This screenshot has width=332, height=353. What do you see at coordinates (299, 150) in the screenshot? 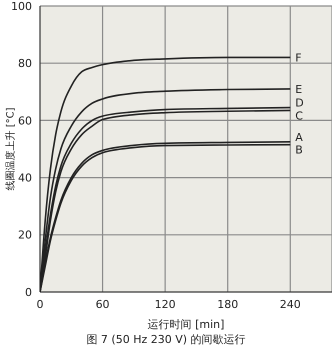
I see `series-label: B` at bounding box center [299, 150].